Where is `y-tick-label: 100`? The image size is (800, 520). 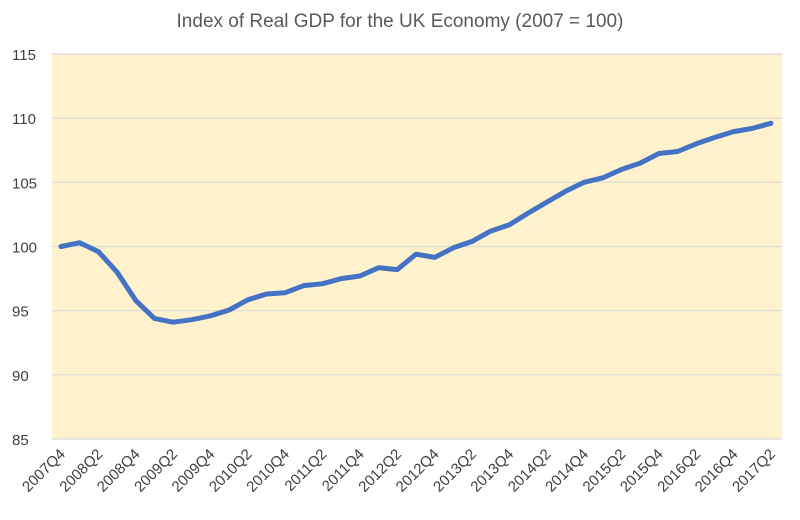
y-tick-label: 100 is located at coordinates (24, 248).